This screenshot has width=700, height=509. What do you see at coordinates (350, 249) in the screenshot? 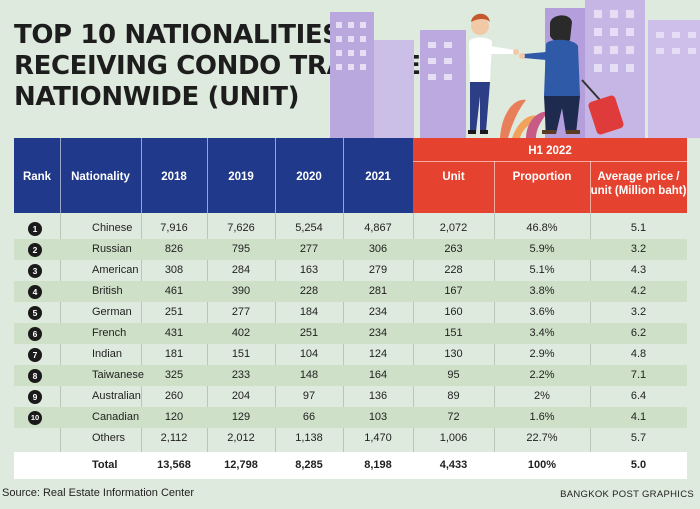
I see `table-row: 2 Russian 826 795 277 306 263 5.9% 3.2` at bounding box center [350, 249].